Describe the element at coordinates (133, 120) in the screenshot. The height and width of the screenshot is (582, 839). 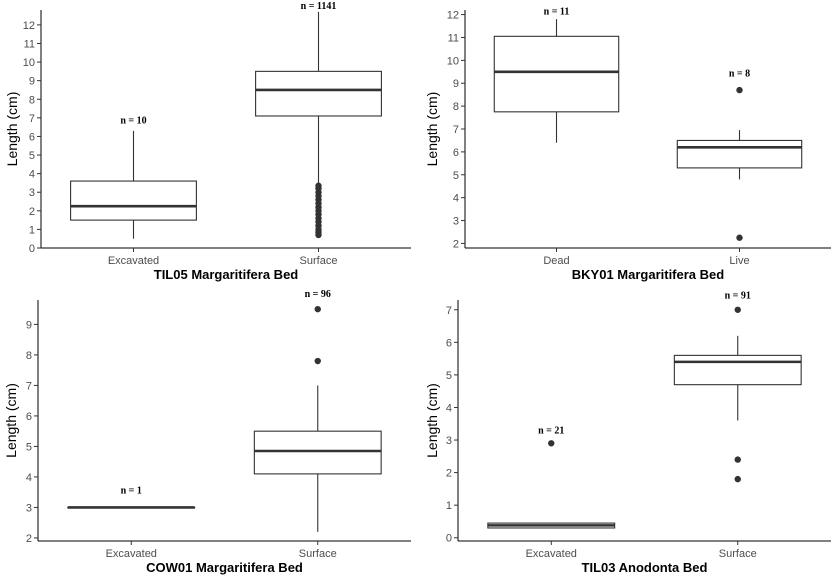
I see `count-label: n = 10` at that location.